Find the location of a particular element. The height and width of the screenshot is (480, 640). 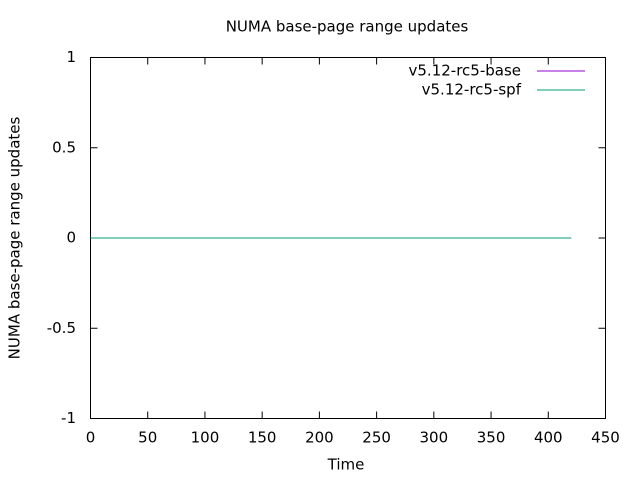

y-tick-label: 0.5 is located at coordinates (64, 147).